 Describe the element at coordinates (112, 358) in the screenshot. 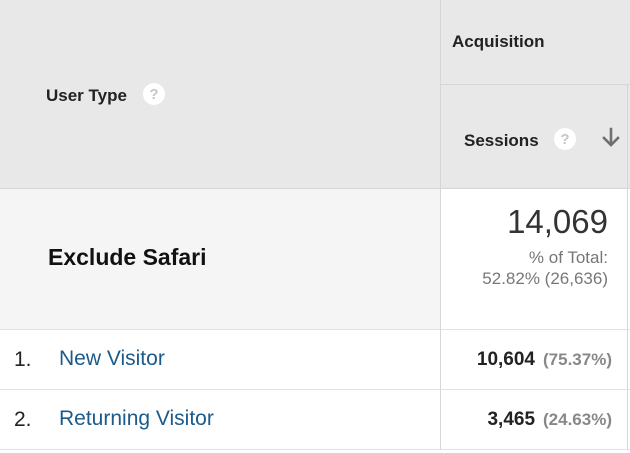

I see `row-link-new-visitor: New Visitor` at that location.